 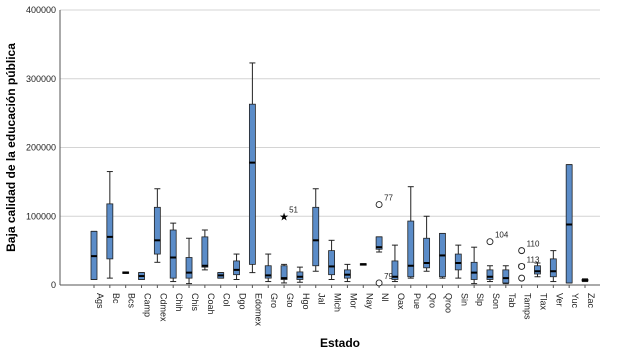 What do you see at coordinates (284, 216) in the screenshot?
I see `outlier-star: ★` at bounding box center [284, 216].